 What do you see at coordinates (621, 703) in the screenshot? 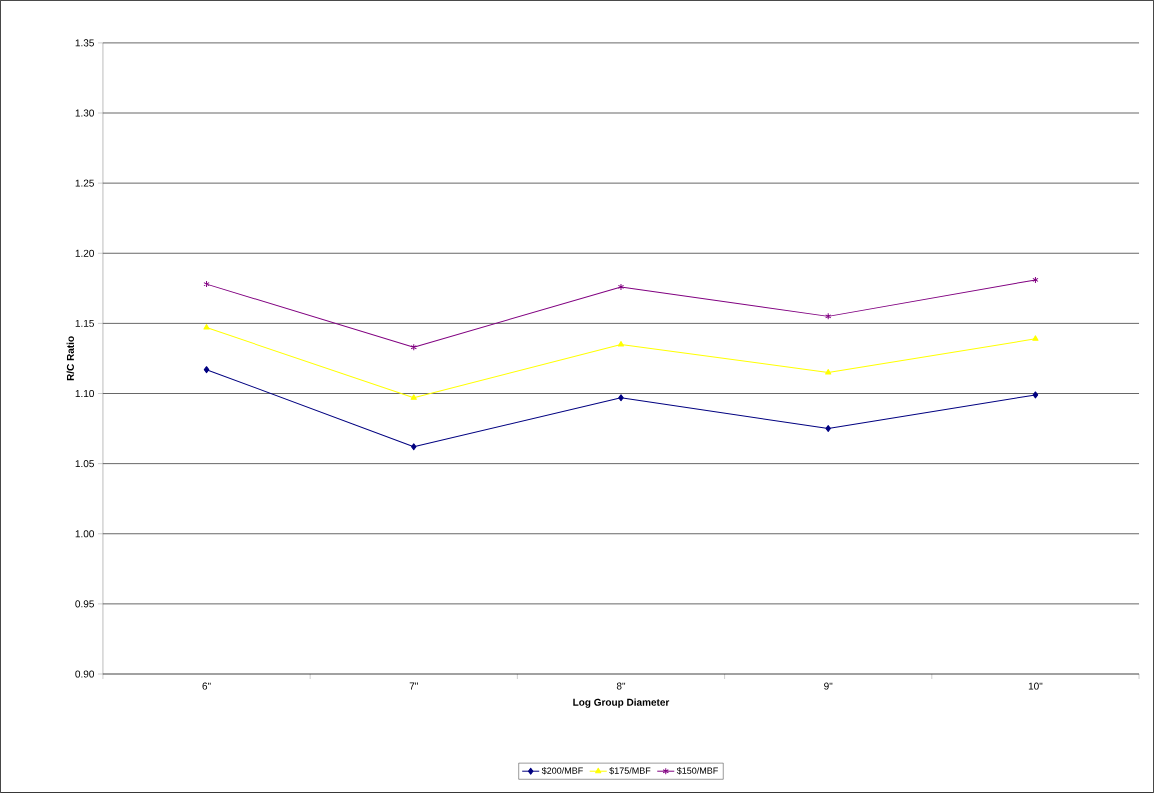
I see `x-axis-title: Log Group Diameter` at bounding box center [621, 703].